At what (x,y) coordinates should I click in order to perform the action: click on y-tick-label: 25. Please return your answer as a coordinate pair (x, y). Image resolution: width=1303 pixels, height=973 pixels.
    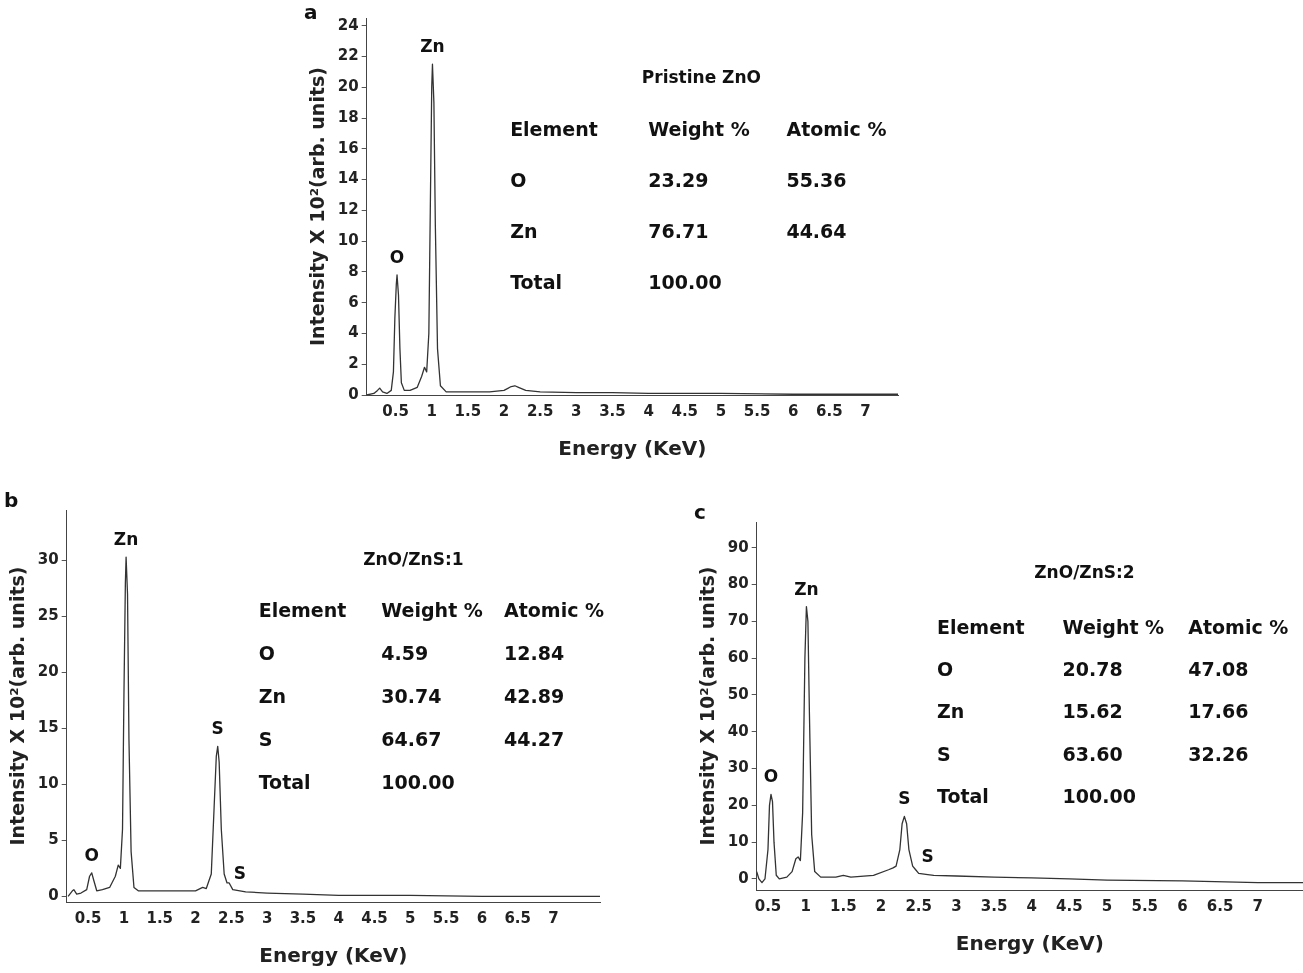
    Looking at the image, I should click on (48, 615).